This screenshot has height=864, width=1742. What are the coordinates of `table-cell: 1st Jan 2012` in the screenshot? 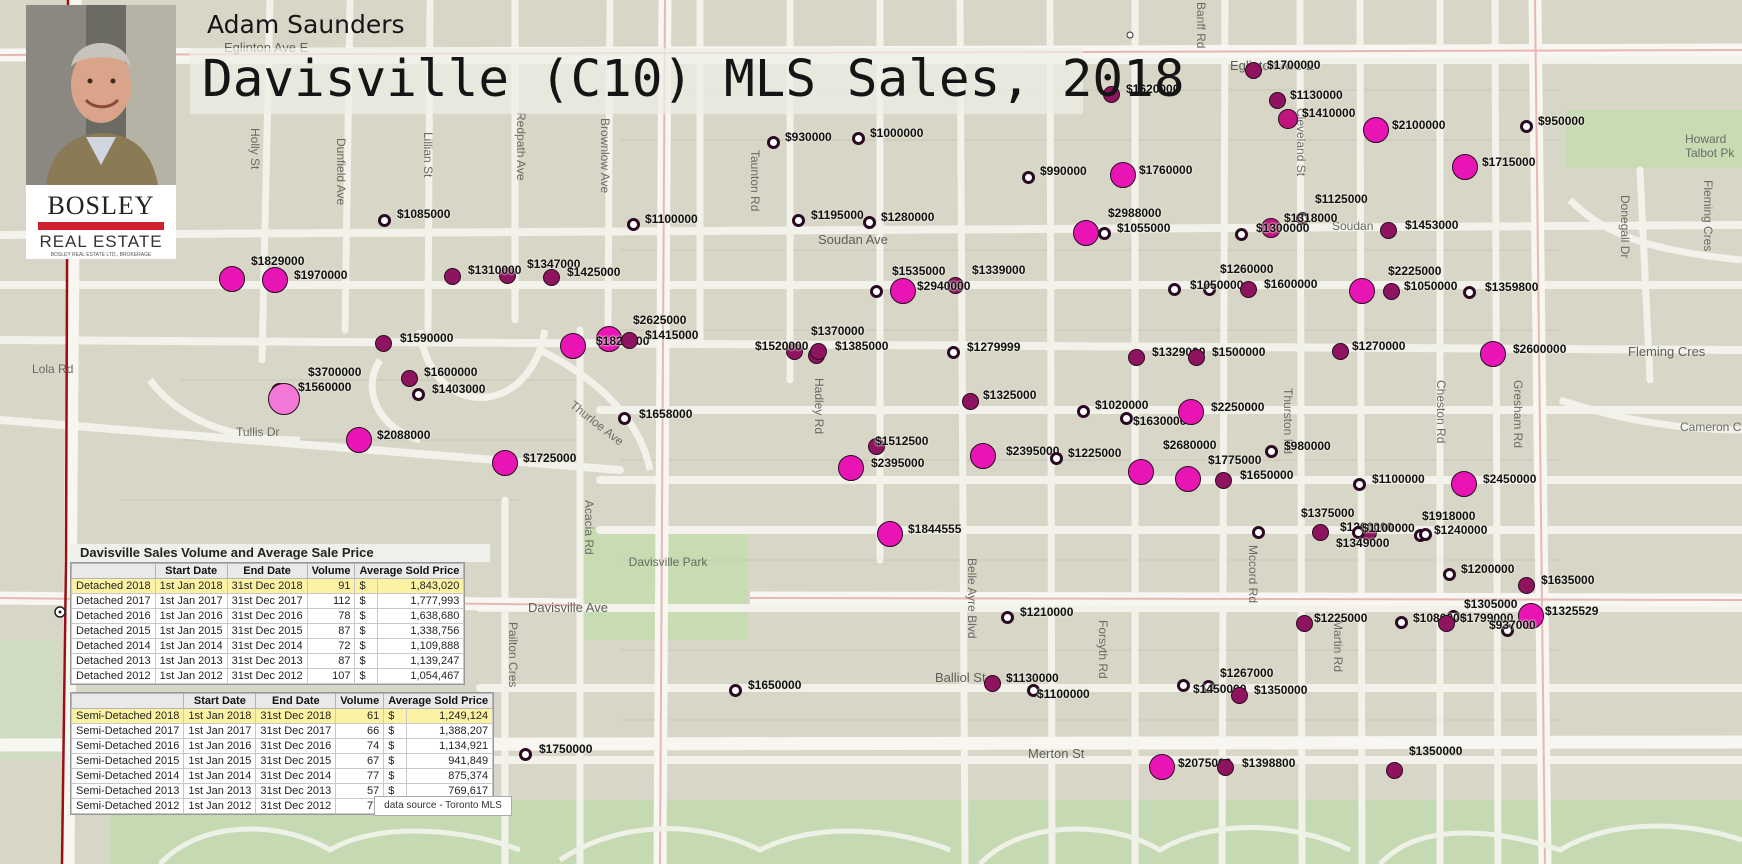 It's located at (220, 806).